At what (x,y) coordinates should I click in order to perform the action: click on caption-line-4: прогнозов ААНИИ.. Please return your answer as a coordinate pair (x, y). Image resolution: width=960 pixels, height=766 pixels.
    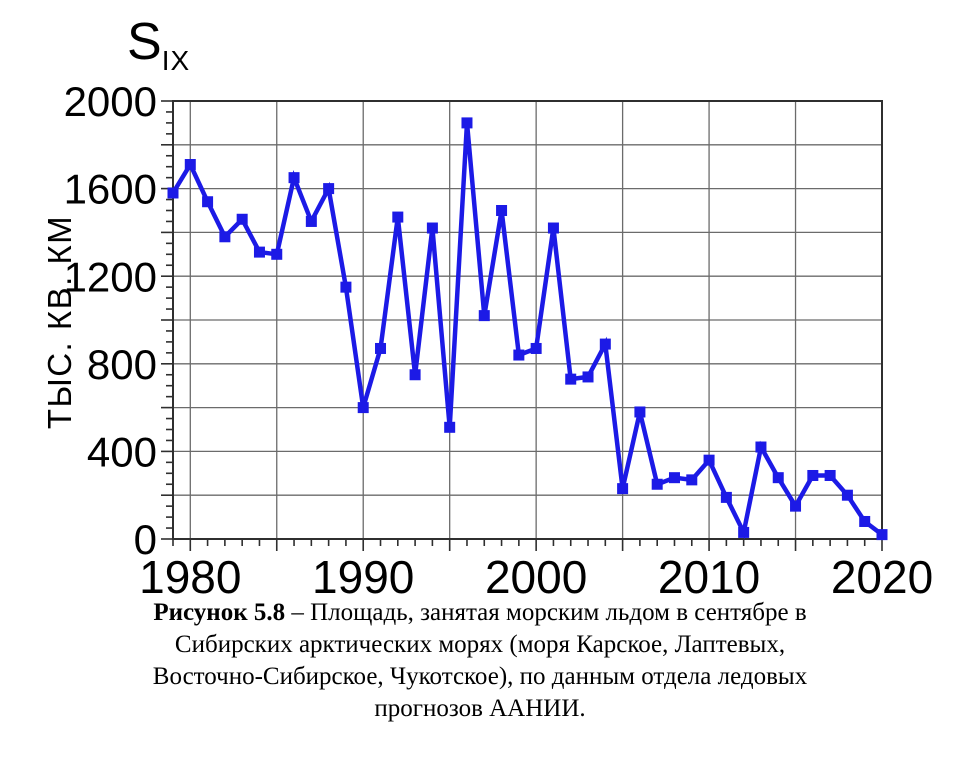
    Looking at the image, I should click on (480, 708).